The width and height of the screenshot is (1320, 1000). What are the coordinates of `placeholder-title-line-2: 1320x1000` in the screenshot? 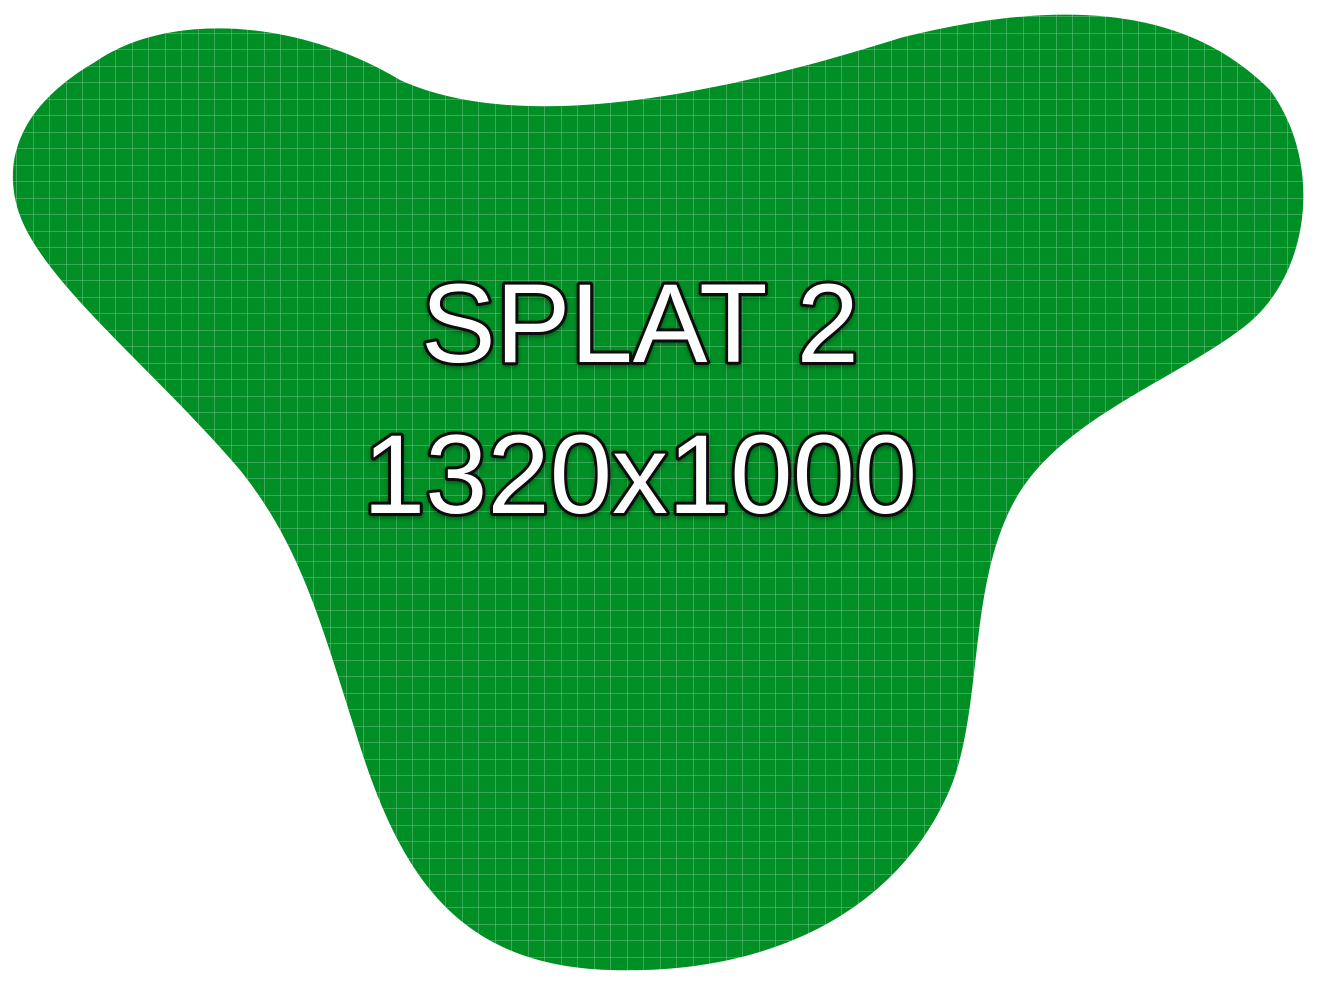 It's located at (640, 474).